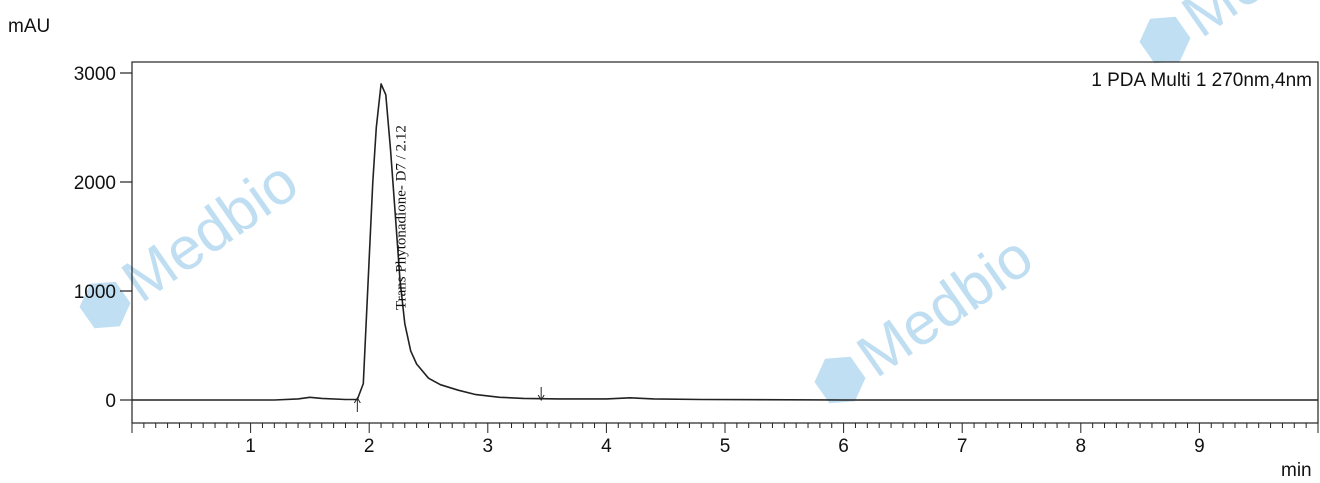 The width and height of the screenshot is (1320, 483). I want to click on arrow-down-icon, so click(541, 397).